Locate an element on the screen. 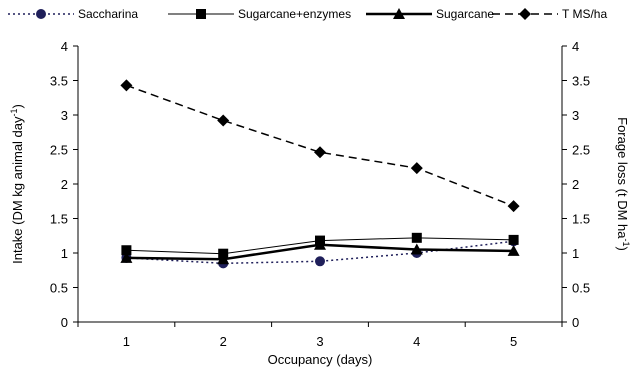 This screenshot has width=641, height=369. legend-marker-square is located at coordinates (201, 14).